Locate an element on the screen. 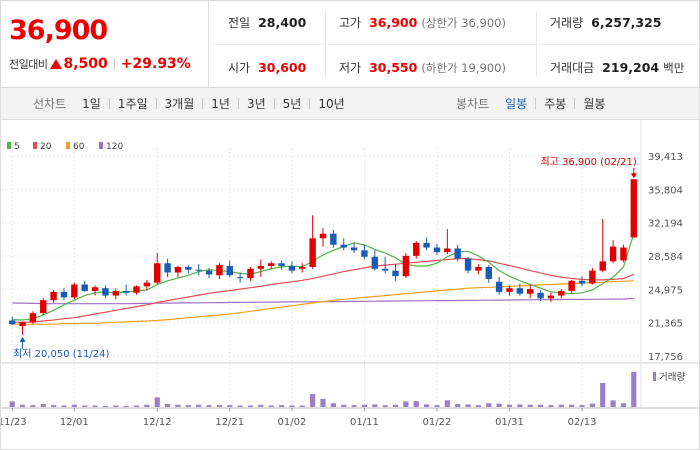  change-label: 전일대비 is located at coordinates (28, 64).